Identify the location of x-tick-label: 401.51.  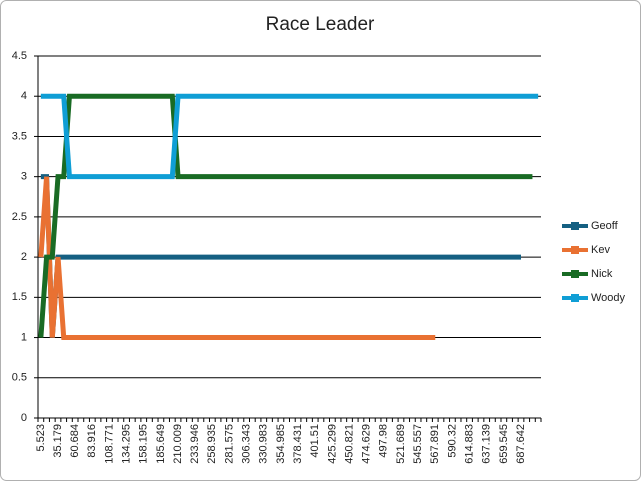
(315, 441).